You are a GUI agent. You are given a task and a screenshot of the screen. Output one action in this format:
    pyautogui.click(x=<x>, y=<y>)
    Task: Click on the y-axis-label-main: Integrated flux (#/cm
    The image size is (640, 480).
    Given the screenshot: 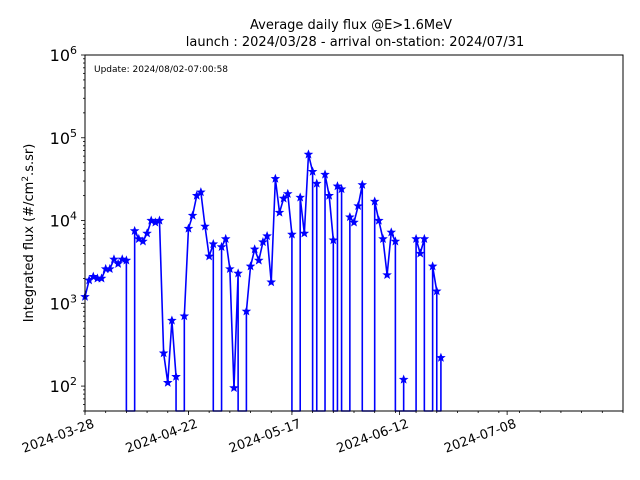 What is the action you would take?
    pyautogui.click(x=29, y=252)
    